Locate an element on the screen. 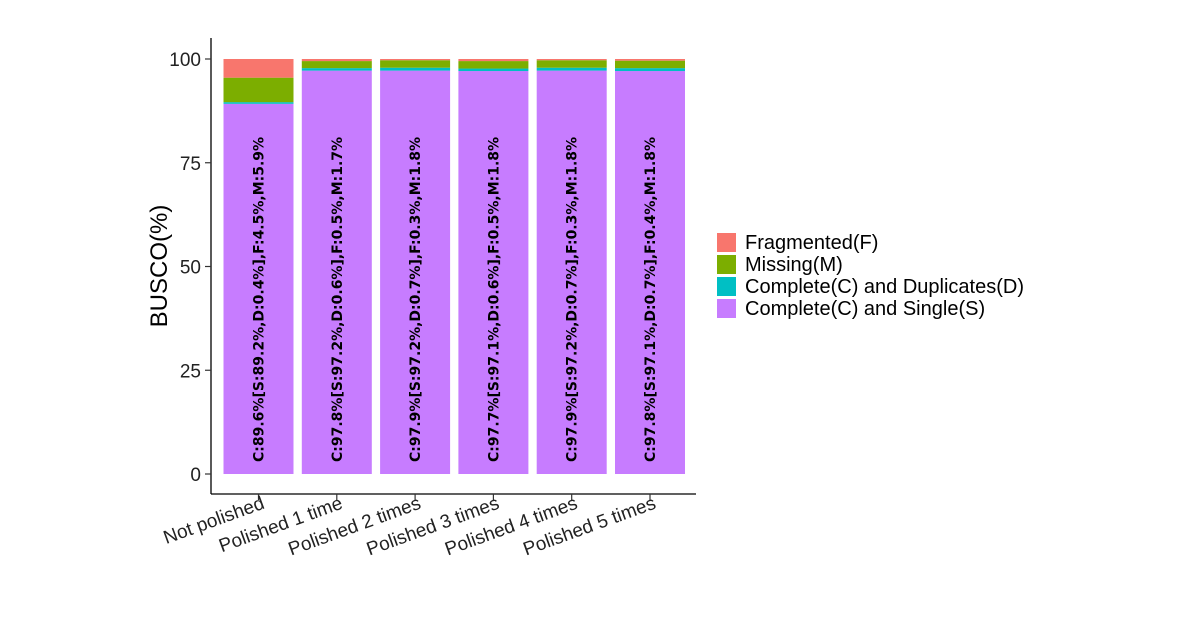 Image resolution: width=1200 pixels, height=621 pixels. legend-swatch-complete-c-and-duplicates-d is located at coordinates (726, 286).